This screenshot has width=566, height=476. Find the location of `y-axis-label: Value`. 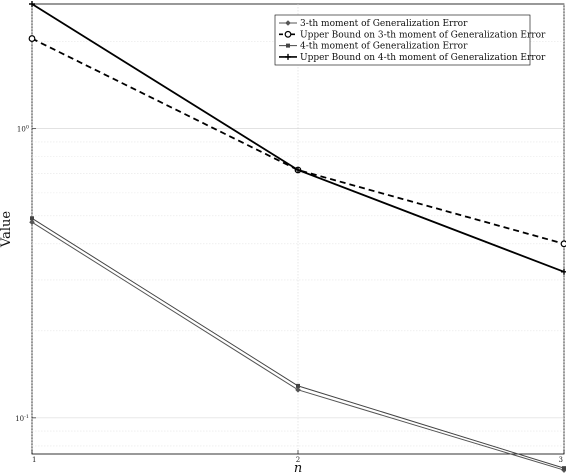

y-axis-label: Value is located at coordinates (7, 229).